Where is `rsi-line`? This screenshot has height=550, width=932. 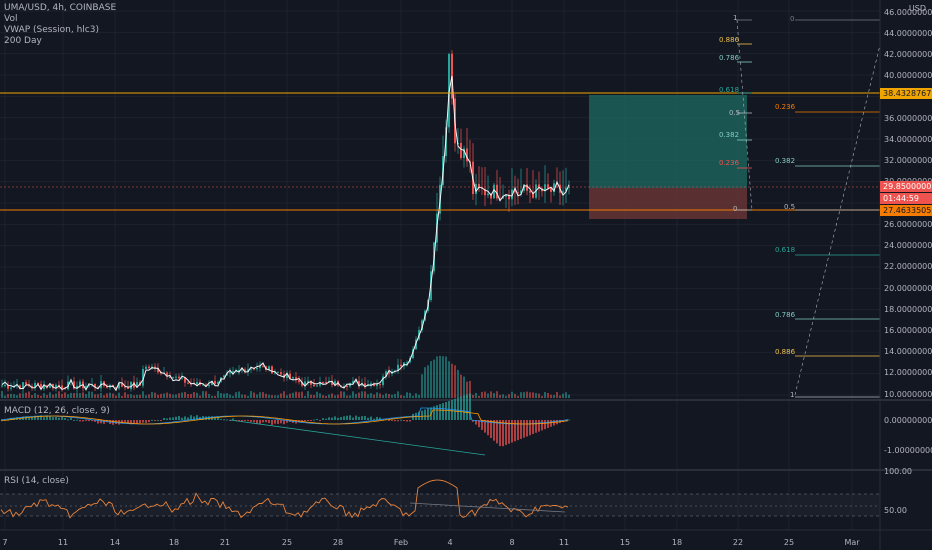
rsi-line is located at coordinates (284, 499).